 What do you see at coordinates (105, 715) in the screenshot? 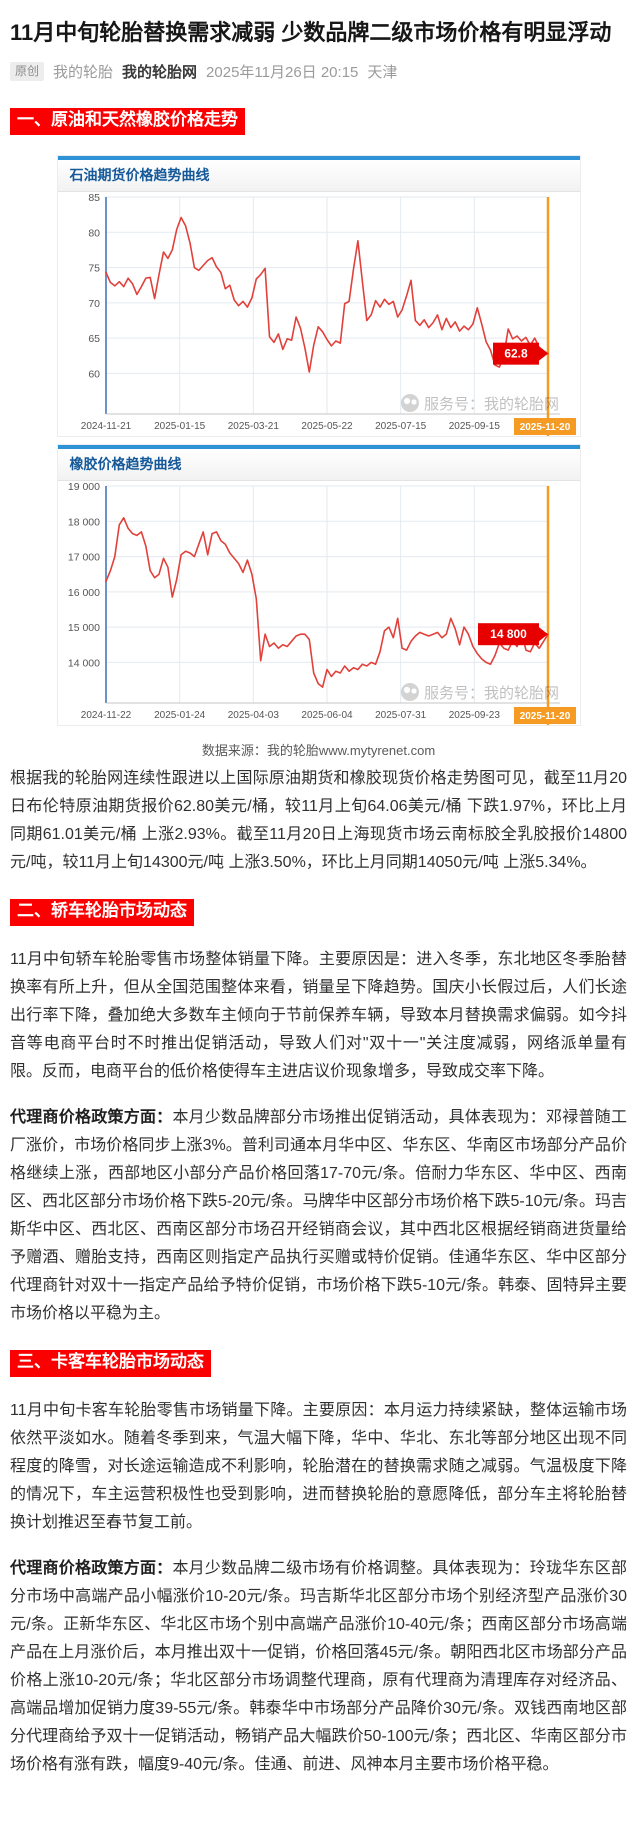
I see `svg-text: 2024-11-22` at bounding box center [105, 715].